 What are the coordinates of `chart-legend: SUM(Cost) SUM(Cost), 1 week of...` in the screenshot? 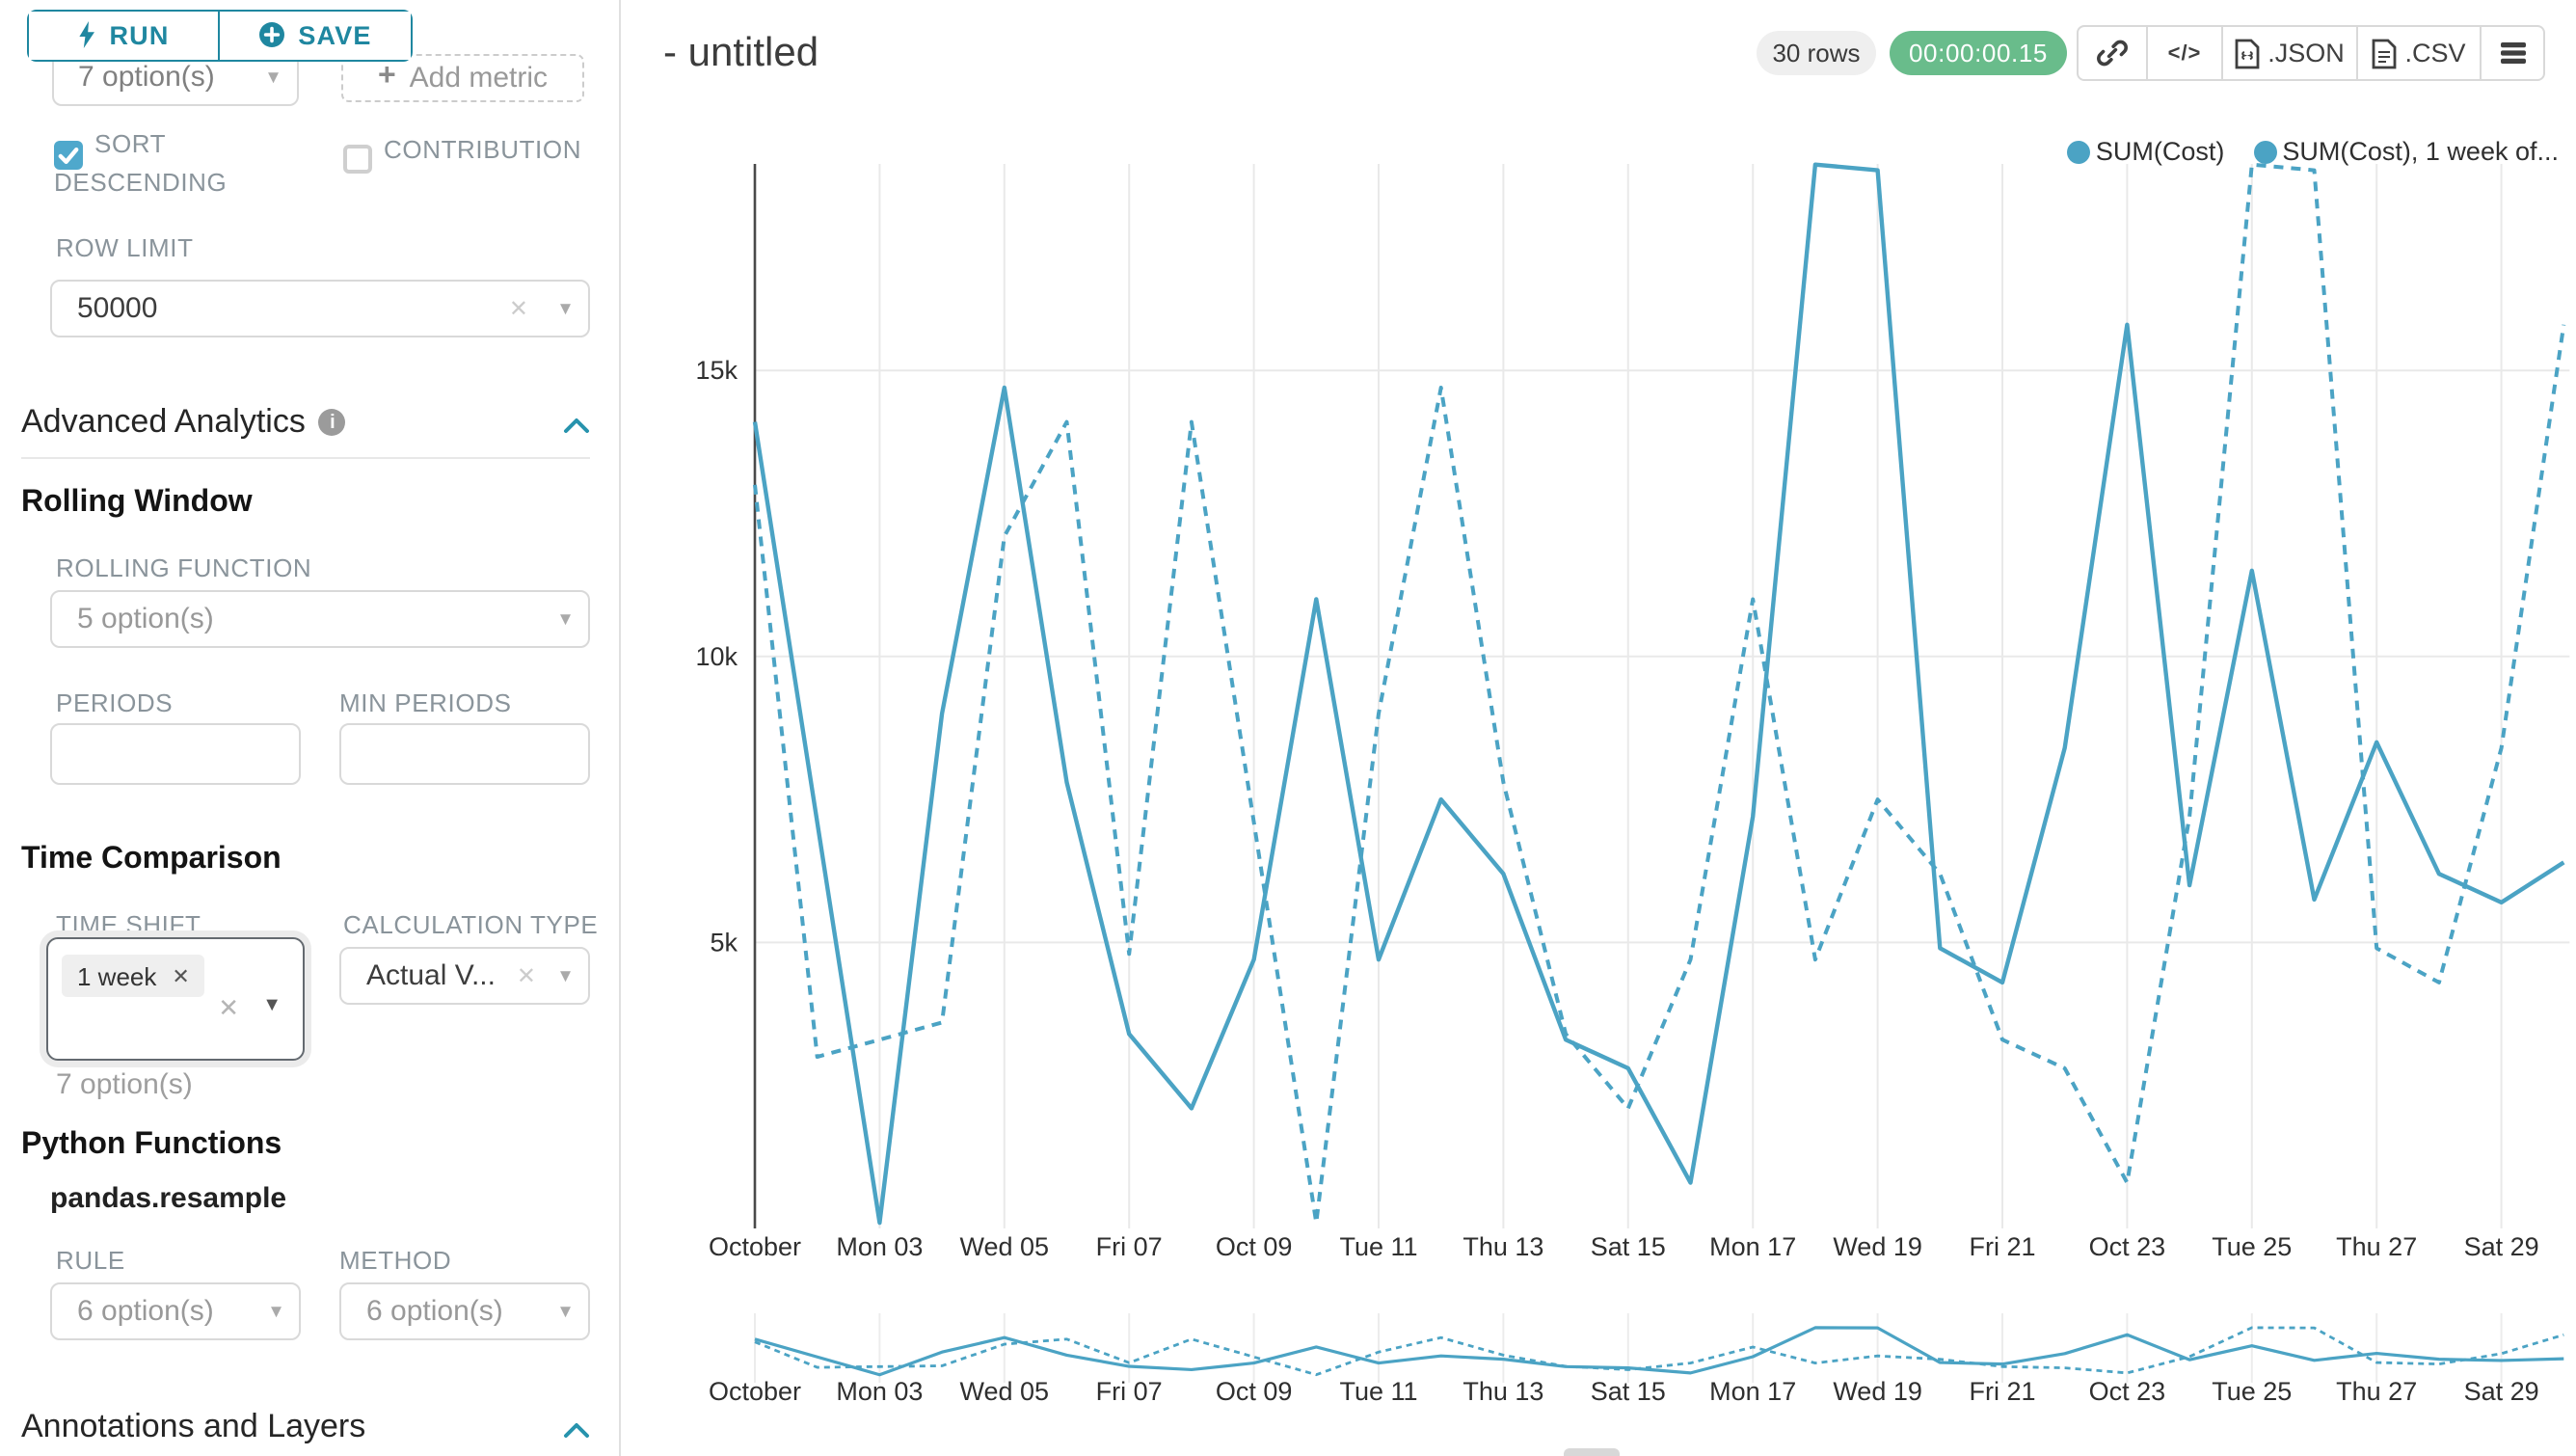 It's located at (2312, 151).